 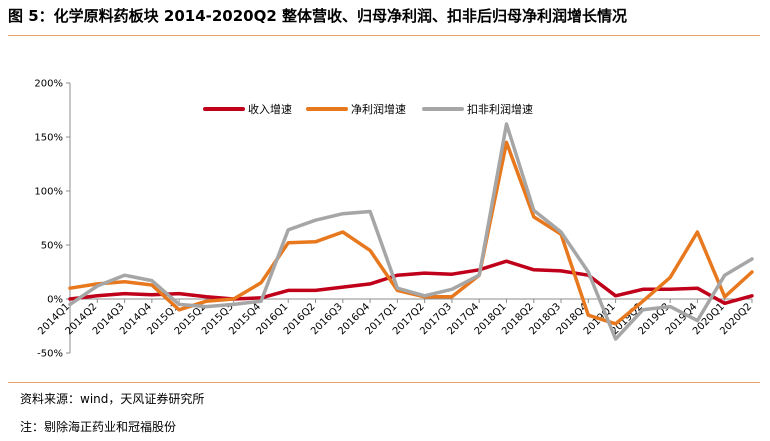 I want to click on source-note: 资料来源：wind，天风证券研究所, so click(x=112, y=399).